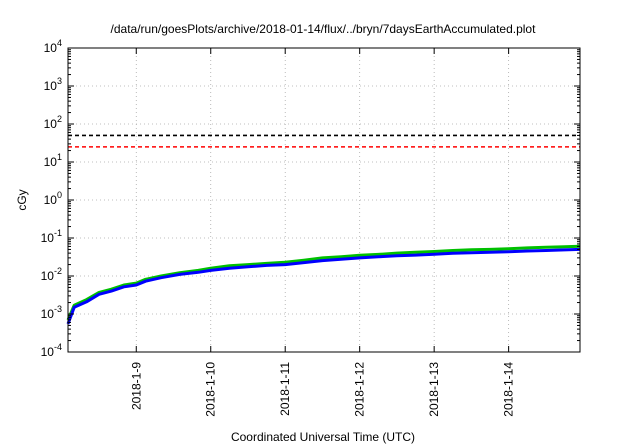 This screenshot has height=448, width=640. Describe the element at coordinates (53, 160) in the screenshot. I see `y-tick-label: 10¹` at that location.